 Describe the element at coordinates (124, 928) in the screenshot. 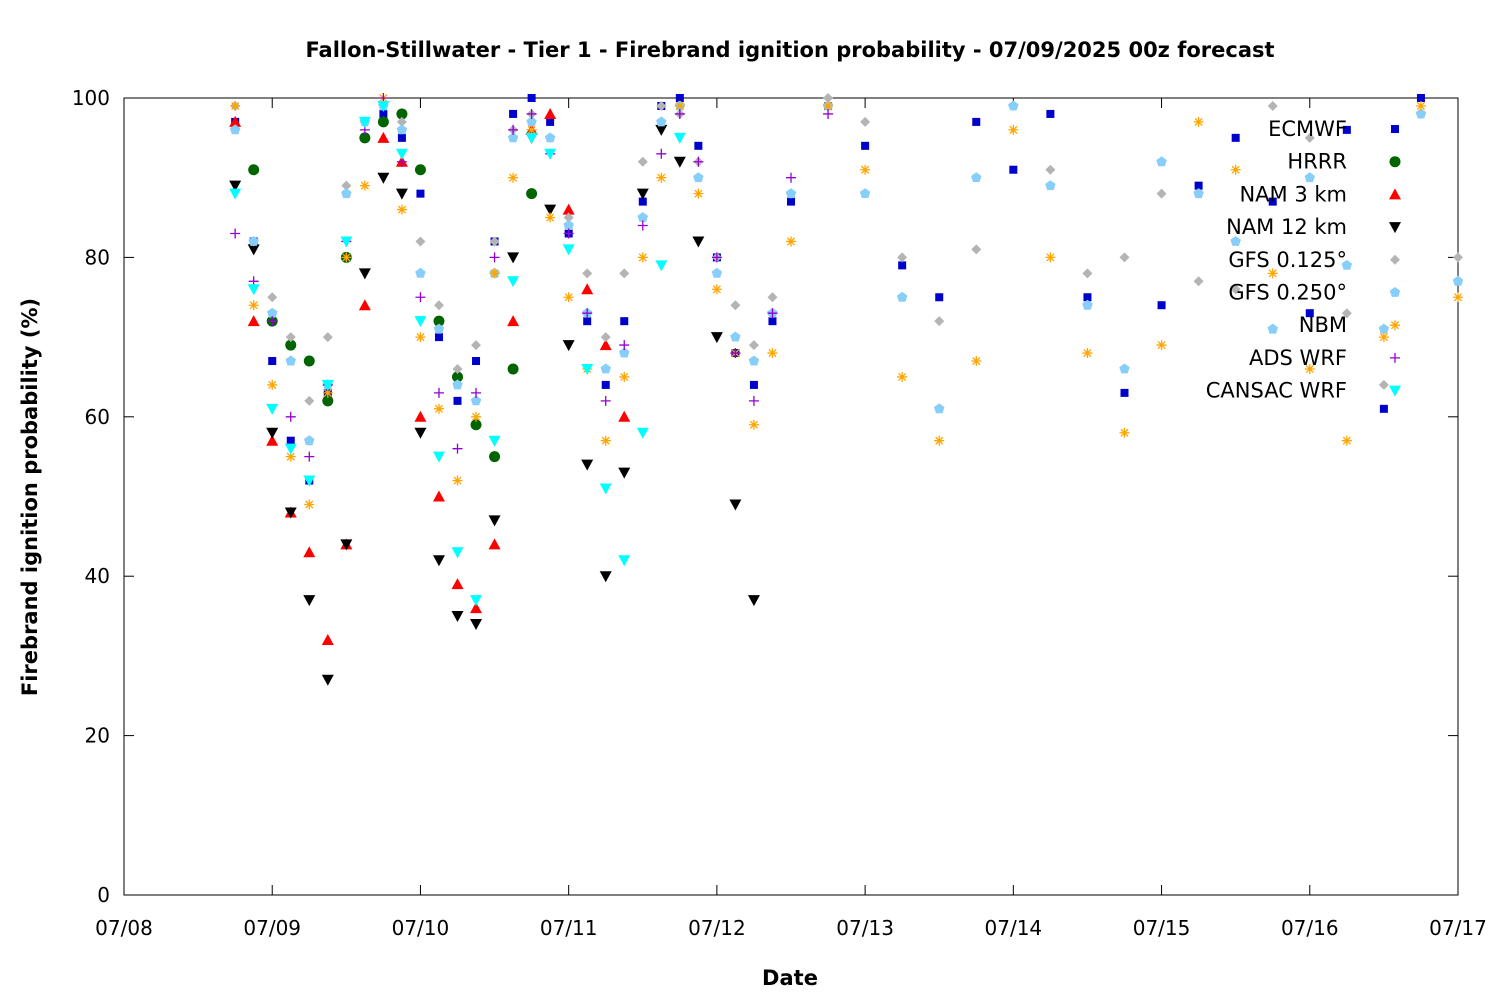

I see `x-tick-label: 07/08` at that location.